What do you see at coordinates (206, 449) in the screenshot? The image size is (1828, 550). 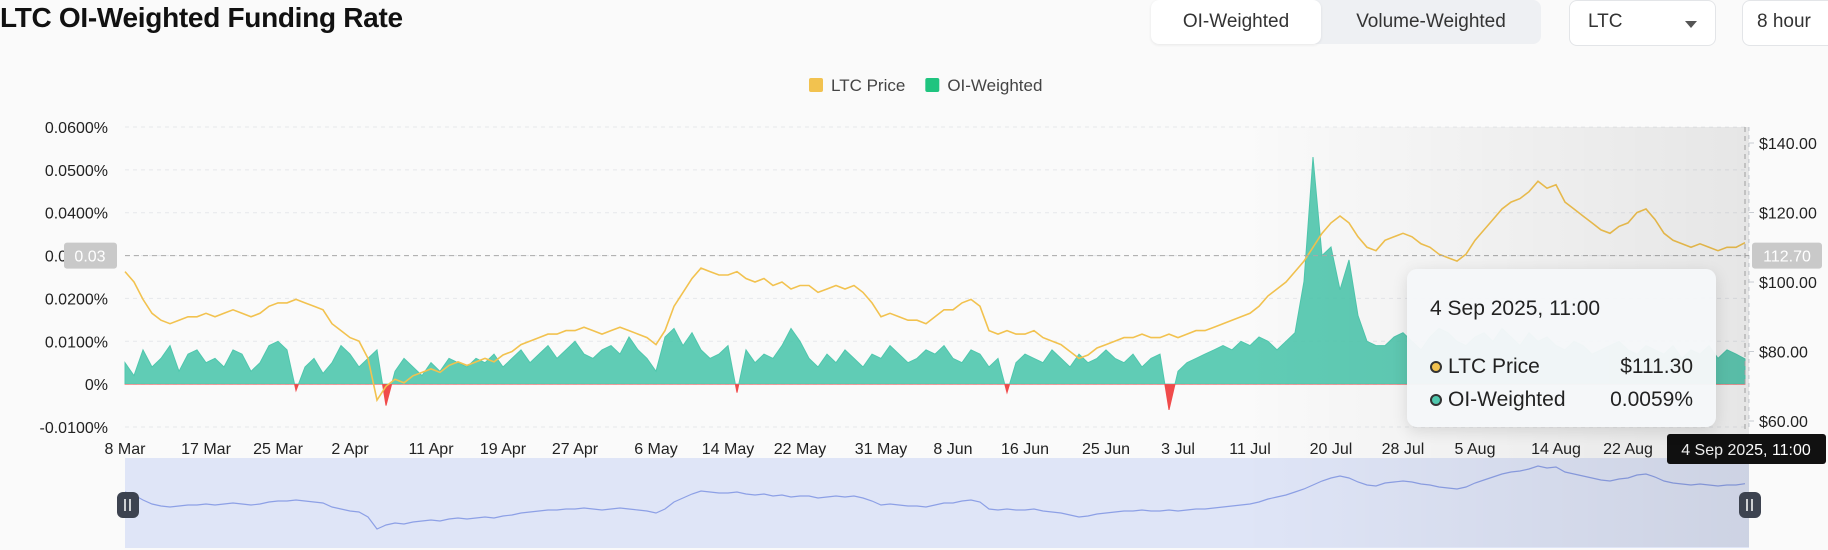 I see `x-tick-label: 17 Mar` at bounding box center [206, 449].